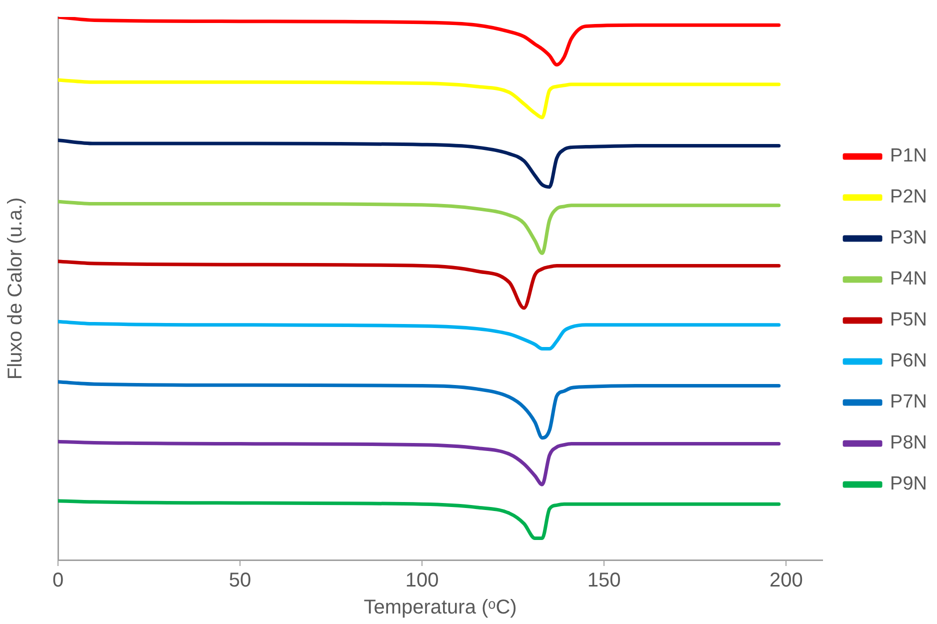  I want to click on x-tick-label: 100, so click(422, 581).